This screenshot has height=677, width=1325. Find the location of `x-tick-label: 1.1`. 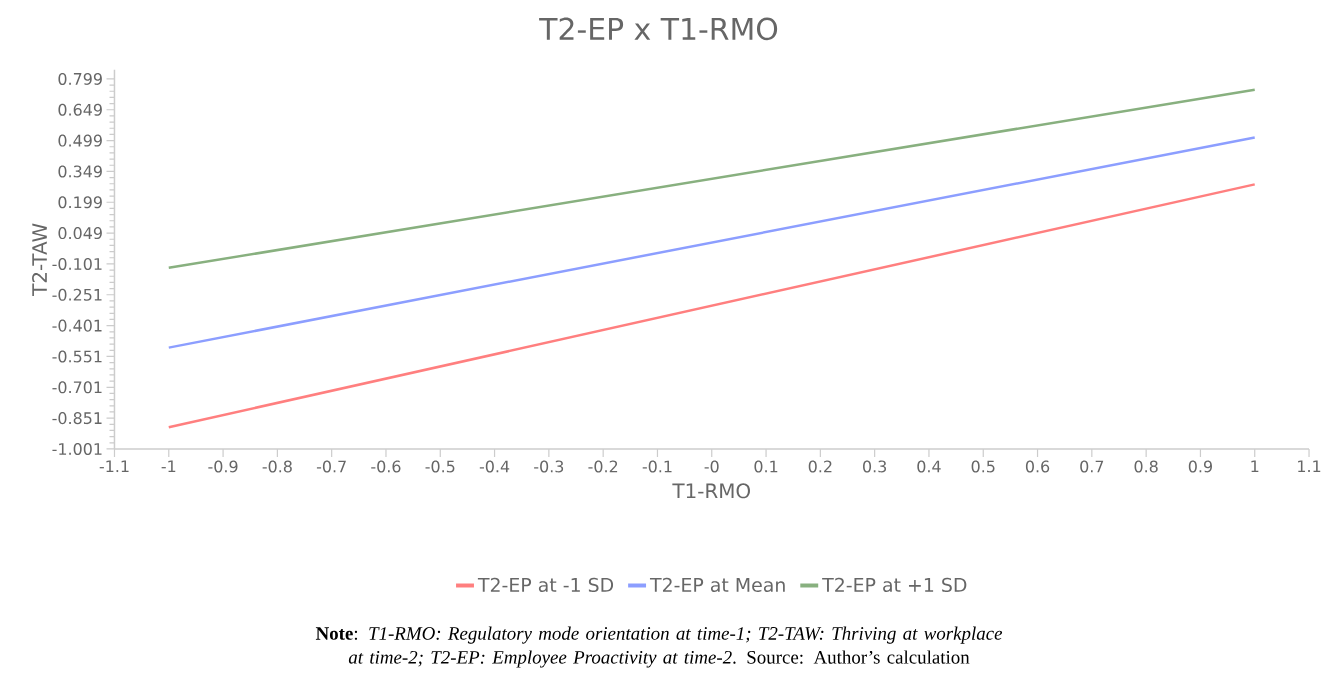

x-tick-label: 1.1 is located at coordinates (1309, 466).